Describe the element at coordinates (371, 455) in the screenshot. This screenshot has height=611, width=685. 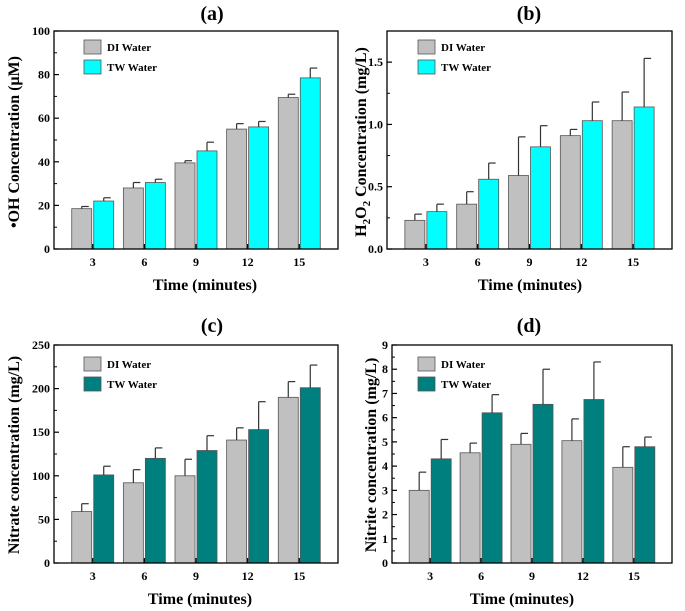
I see `panel-d-ylabel: Nitrite concentration (mg/L)` at that location.